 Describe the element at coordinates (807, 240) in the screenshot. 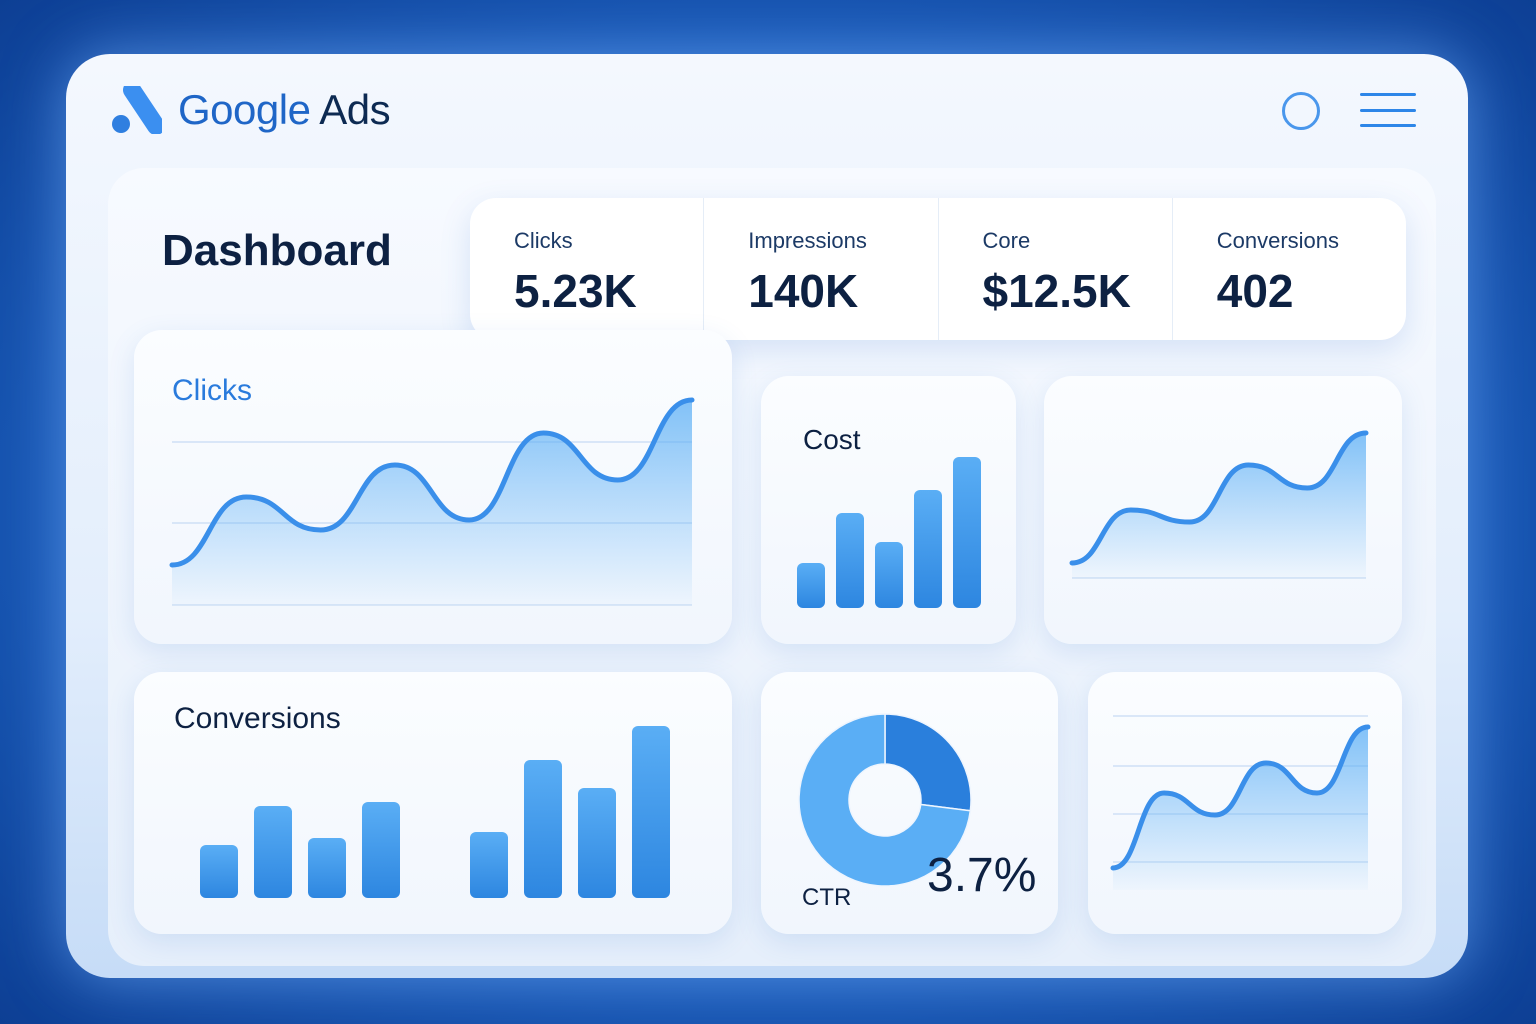

I see `stat-label: Impressions` at that location.